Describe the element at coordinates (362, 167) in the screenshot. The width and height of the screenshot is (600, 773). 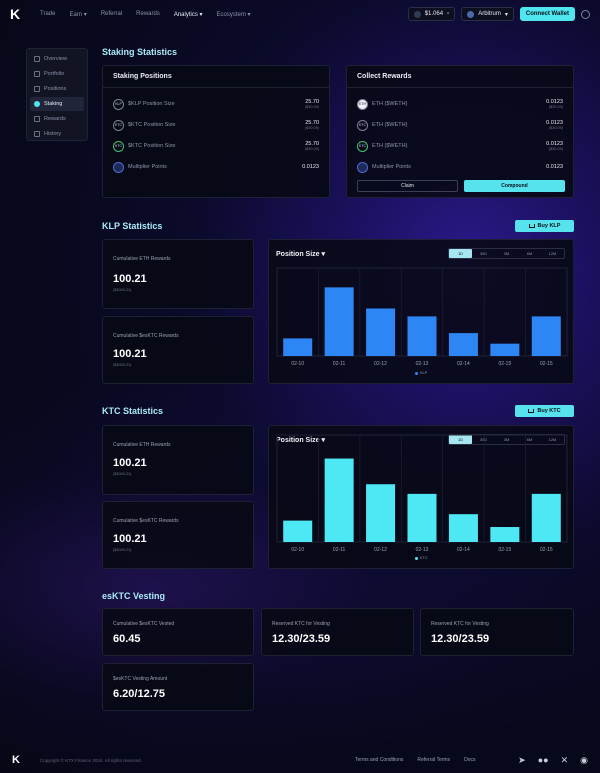
I see `multiplier-points-icon` at that location.